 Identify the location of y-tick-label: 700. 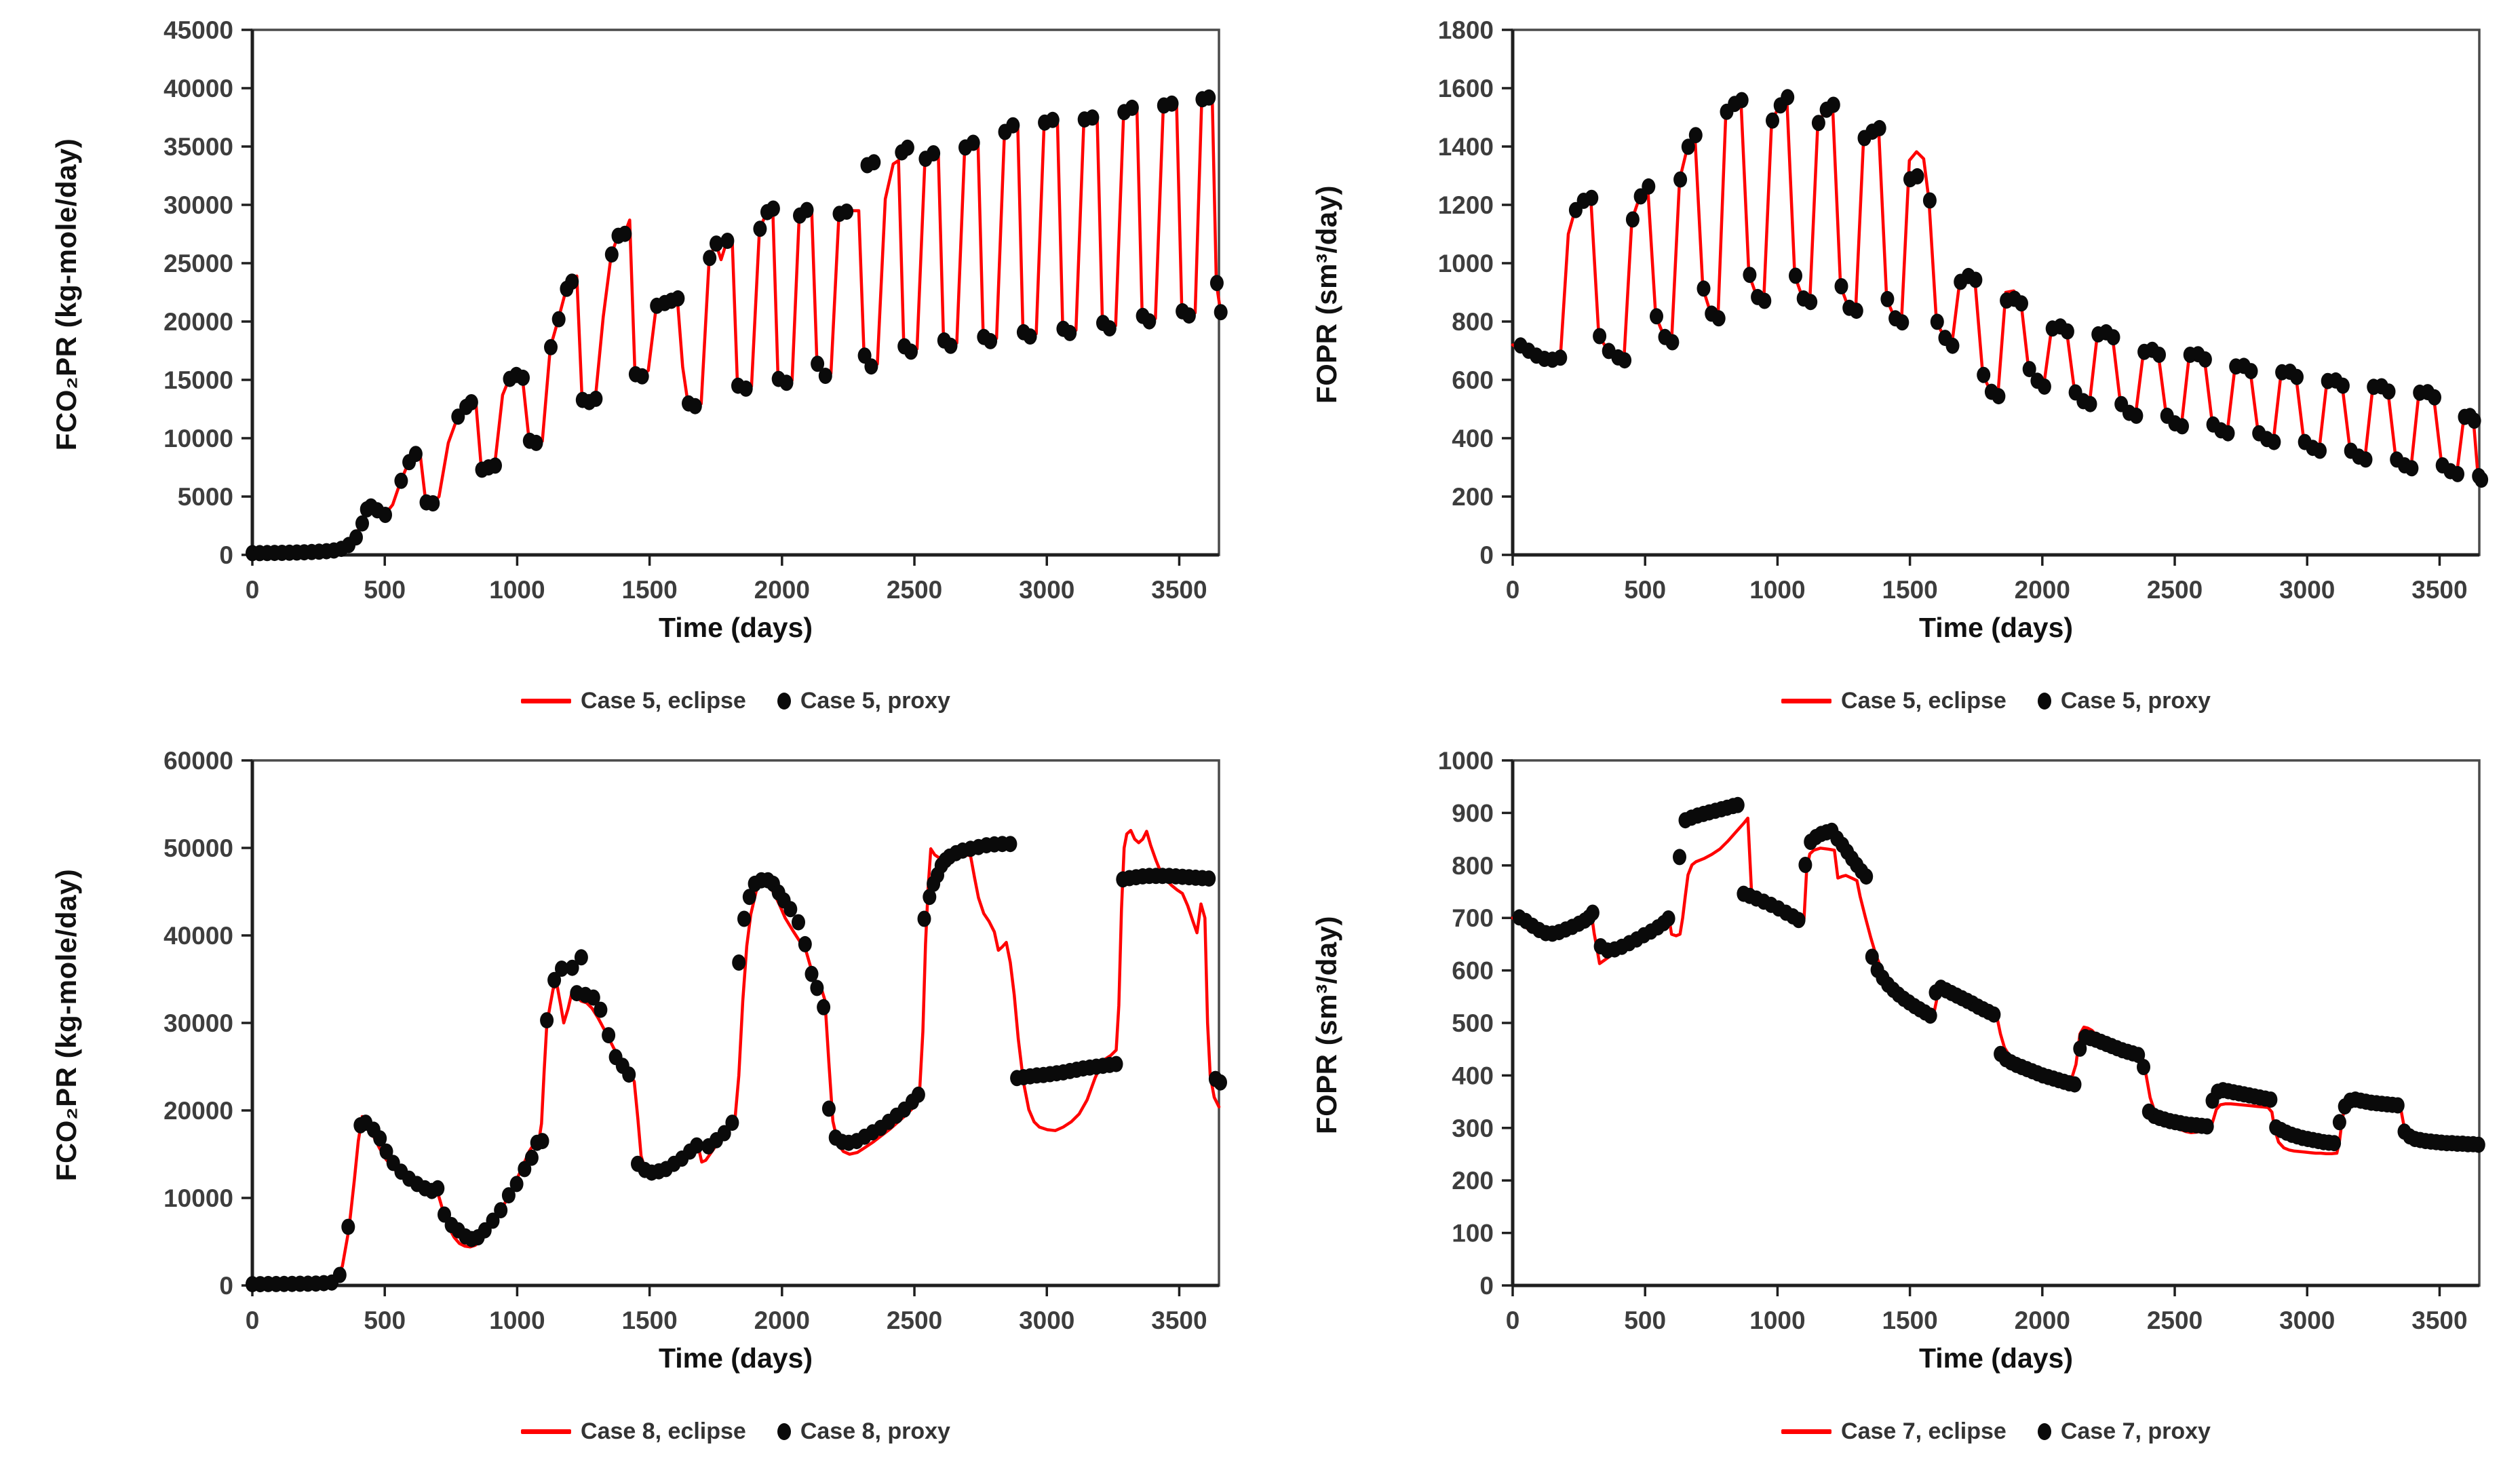
(1473, 918).